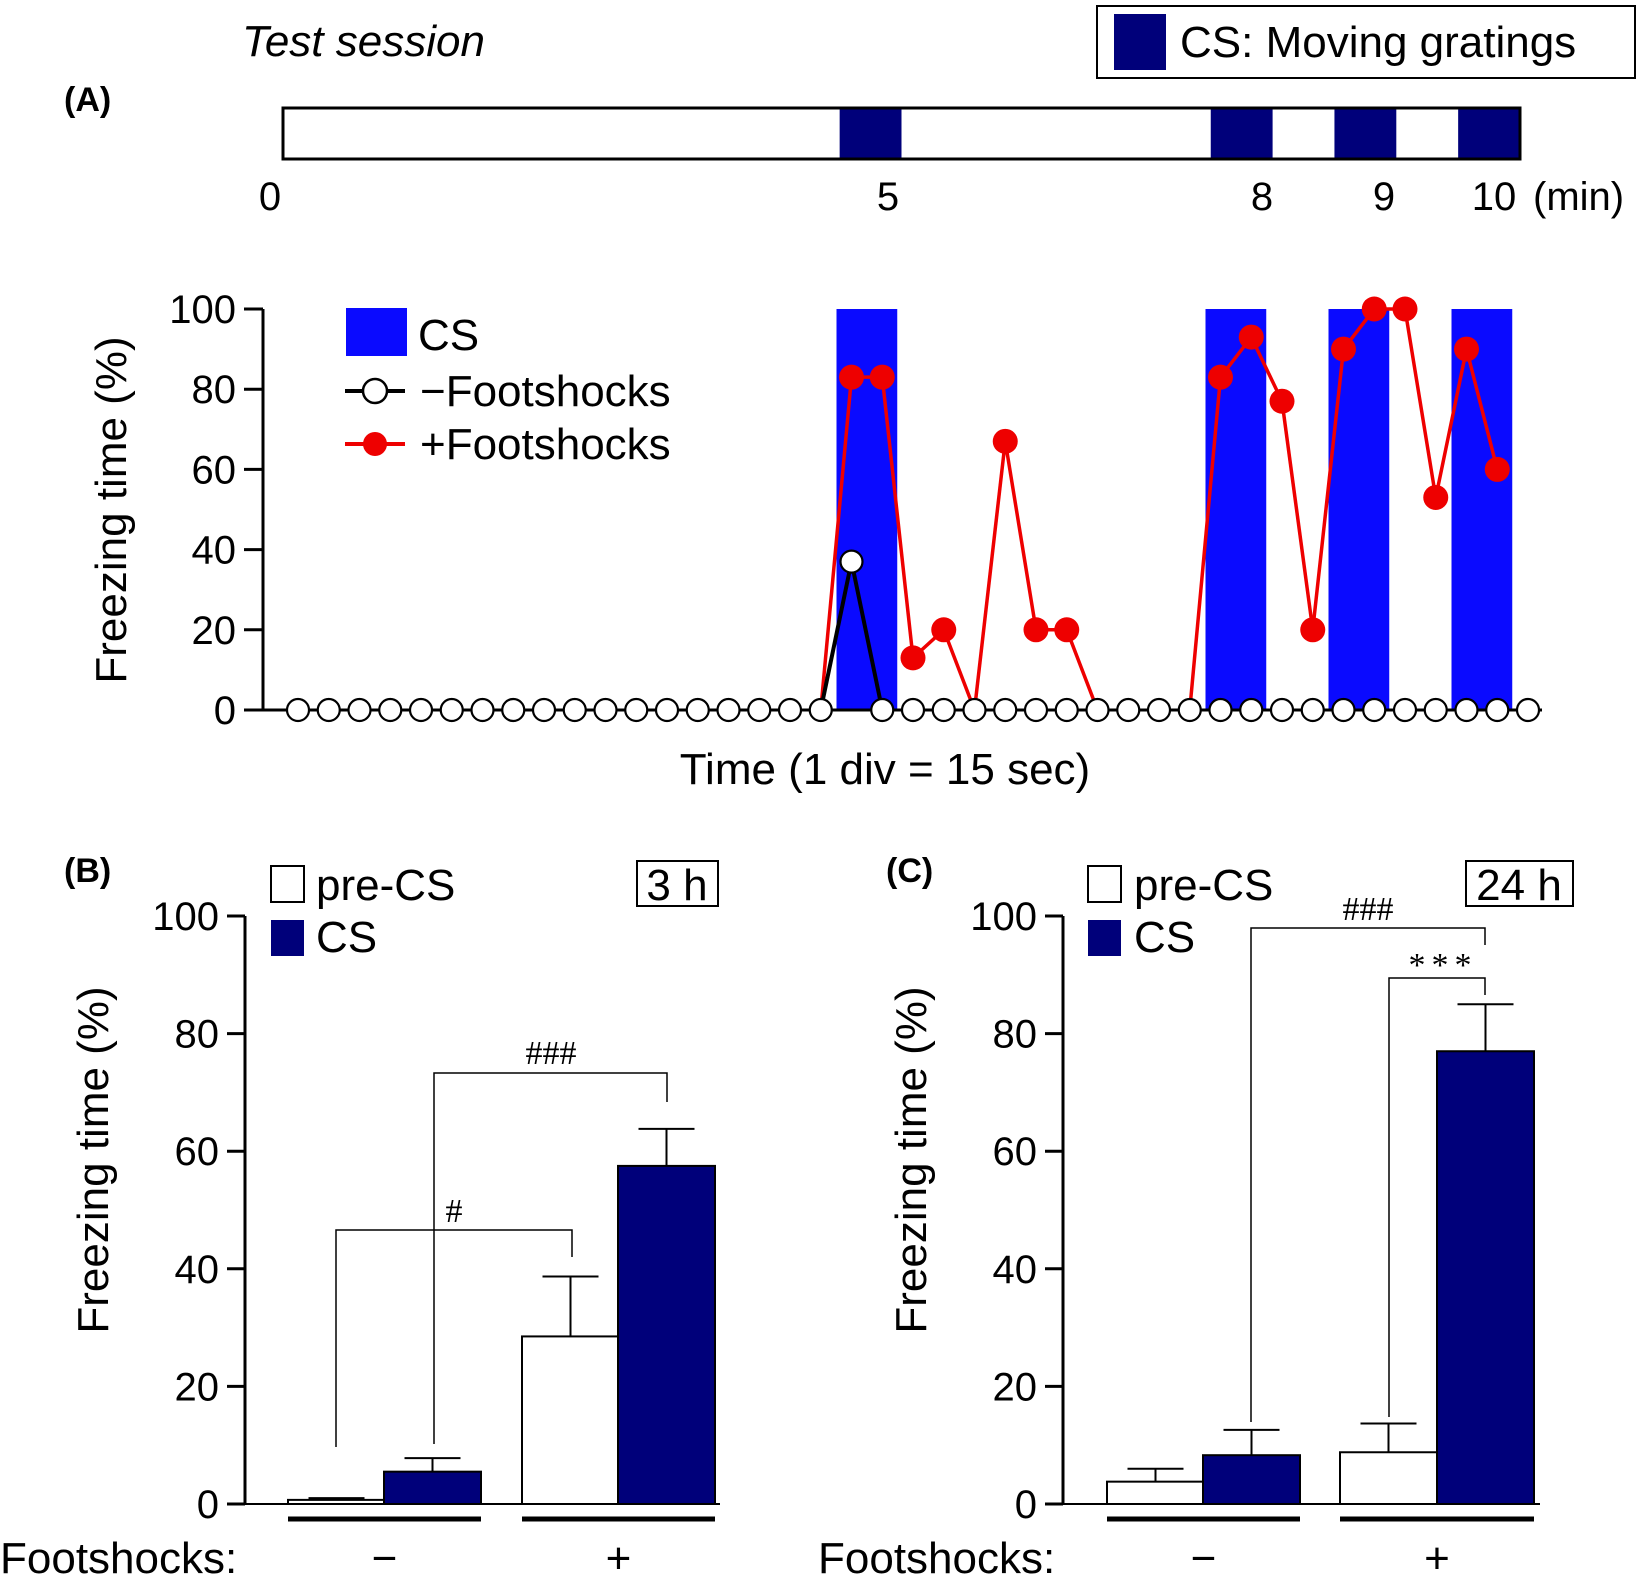 Image resolution: width=1642 pixels, height=1578 pixels. I want to click on legend-shock-marker, so click(375, 444).